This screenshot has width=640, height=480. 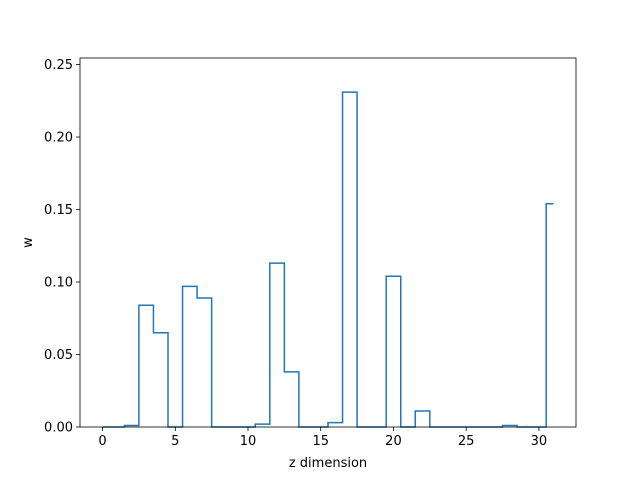 I want to click on y-tick-label: 0.25, so click(x=58, y=65).